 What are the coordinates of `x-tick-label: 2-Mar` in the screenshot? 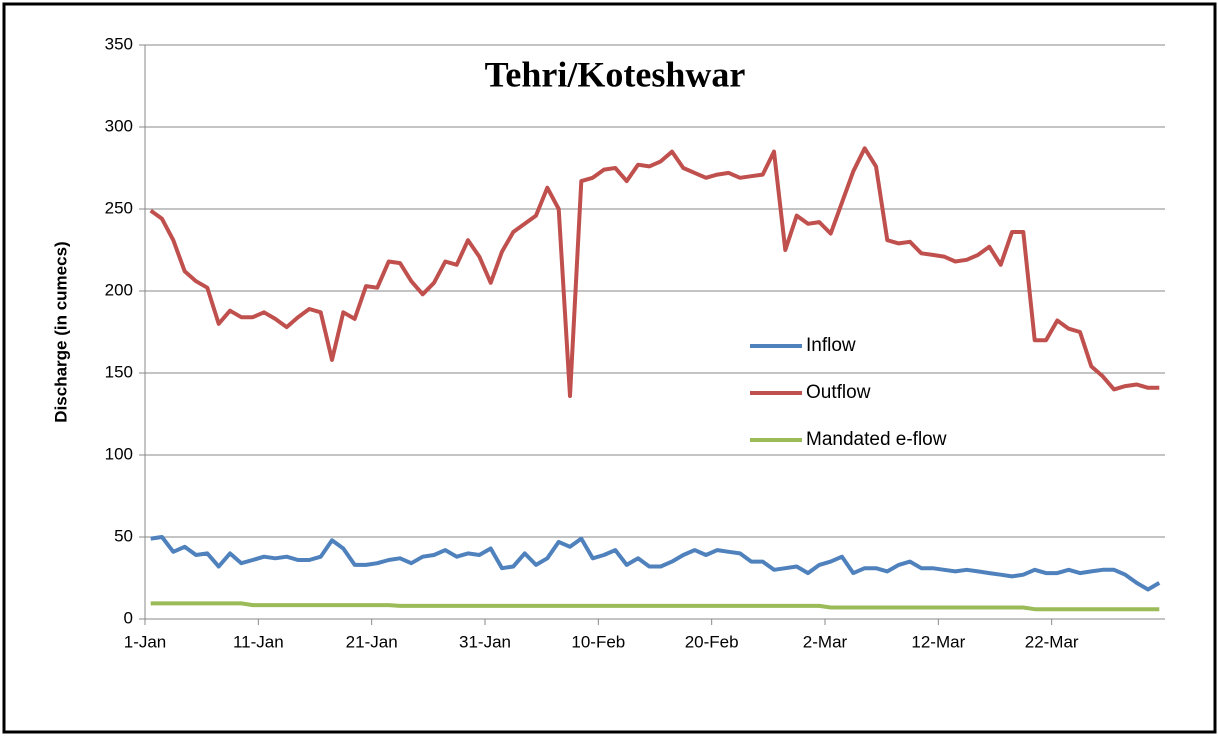 It's located at (825, 641).